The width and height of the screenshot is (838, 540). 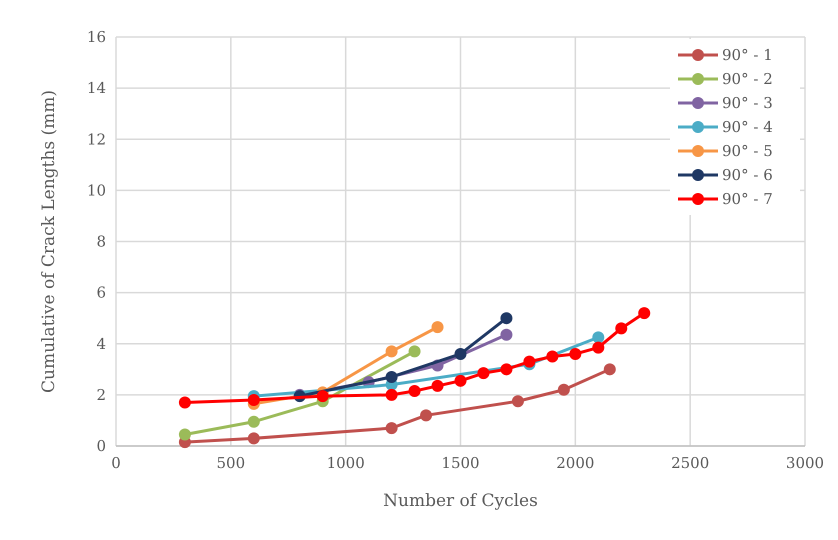 What do you see at coordinates (96, 190) in the screenshot?
I see `y-tick-label: 10` at bounding box center [96, 190].